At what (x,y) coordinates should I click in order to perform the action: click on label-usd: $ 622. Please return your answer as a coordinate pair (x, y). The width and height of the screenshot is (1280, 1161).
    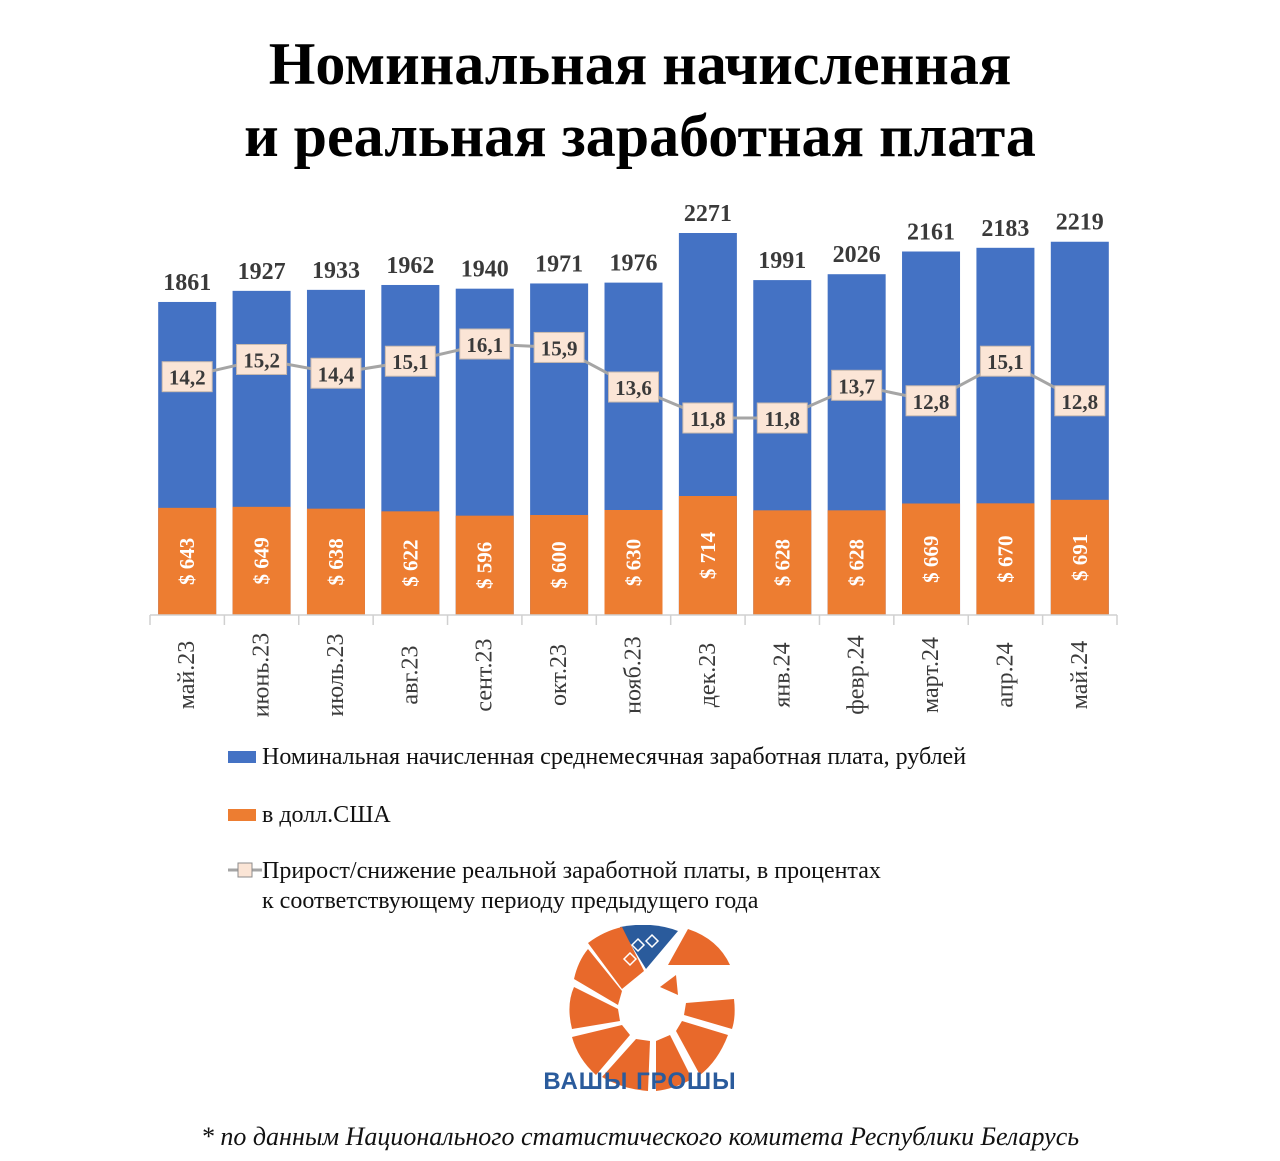
    Looking at the image, I should click on (410, 563).